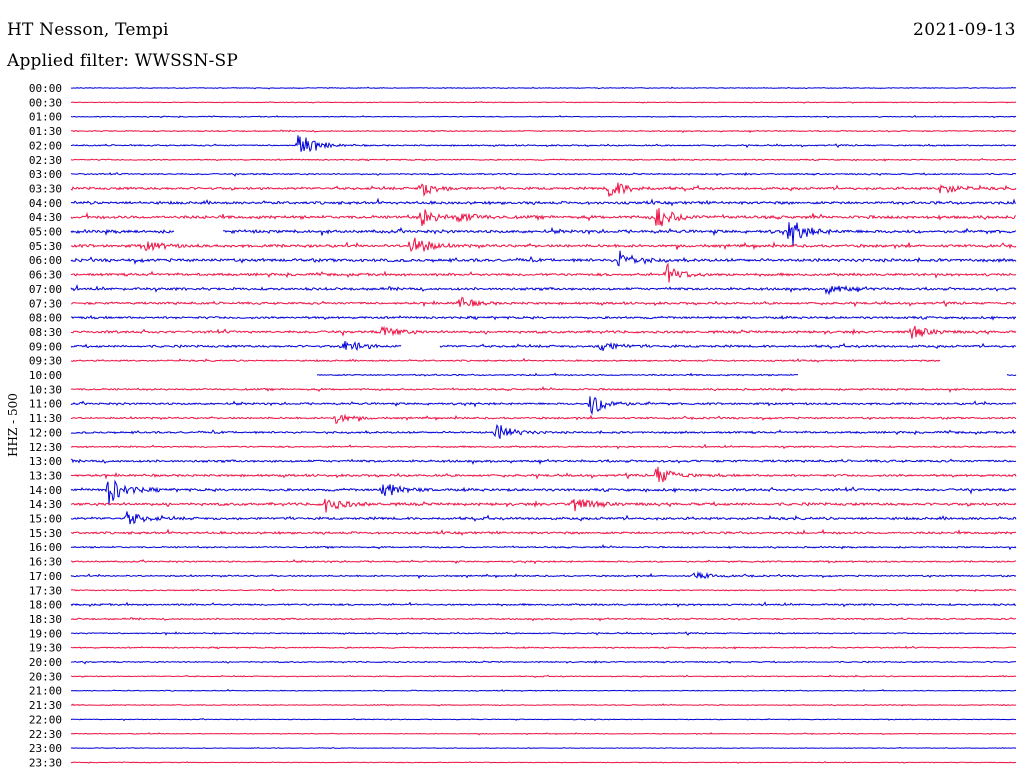 This screenshot has width=1024, height=780. What do you see at coordinates (45, 117) in the screenshot?
I see `time-tick-label: 01:00` at bounding box center [45, 117].